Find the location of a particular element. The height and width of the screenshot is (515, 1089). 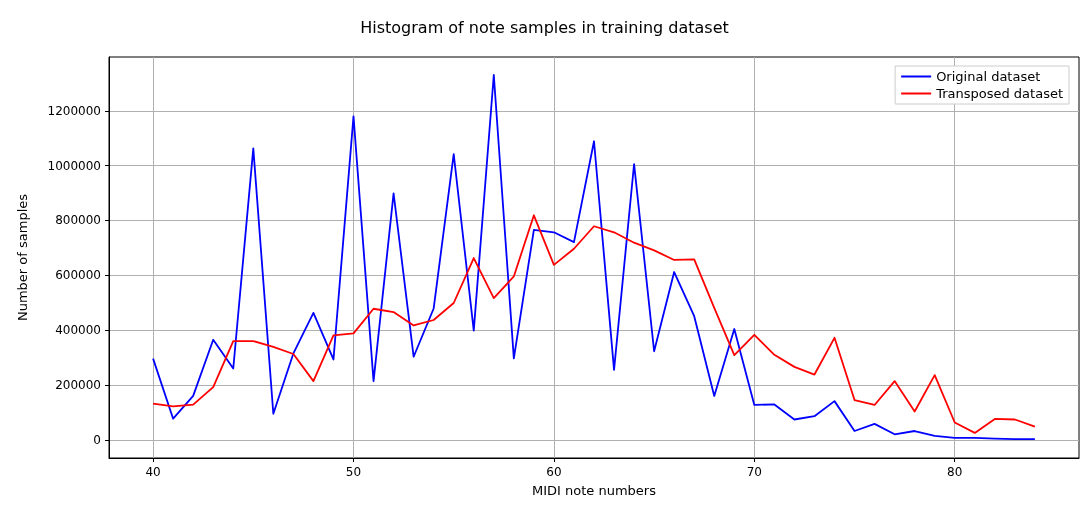

x-tick-label: 60 is located at coordinates (554, 472).